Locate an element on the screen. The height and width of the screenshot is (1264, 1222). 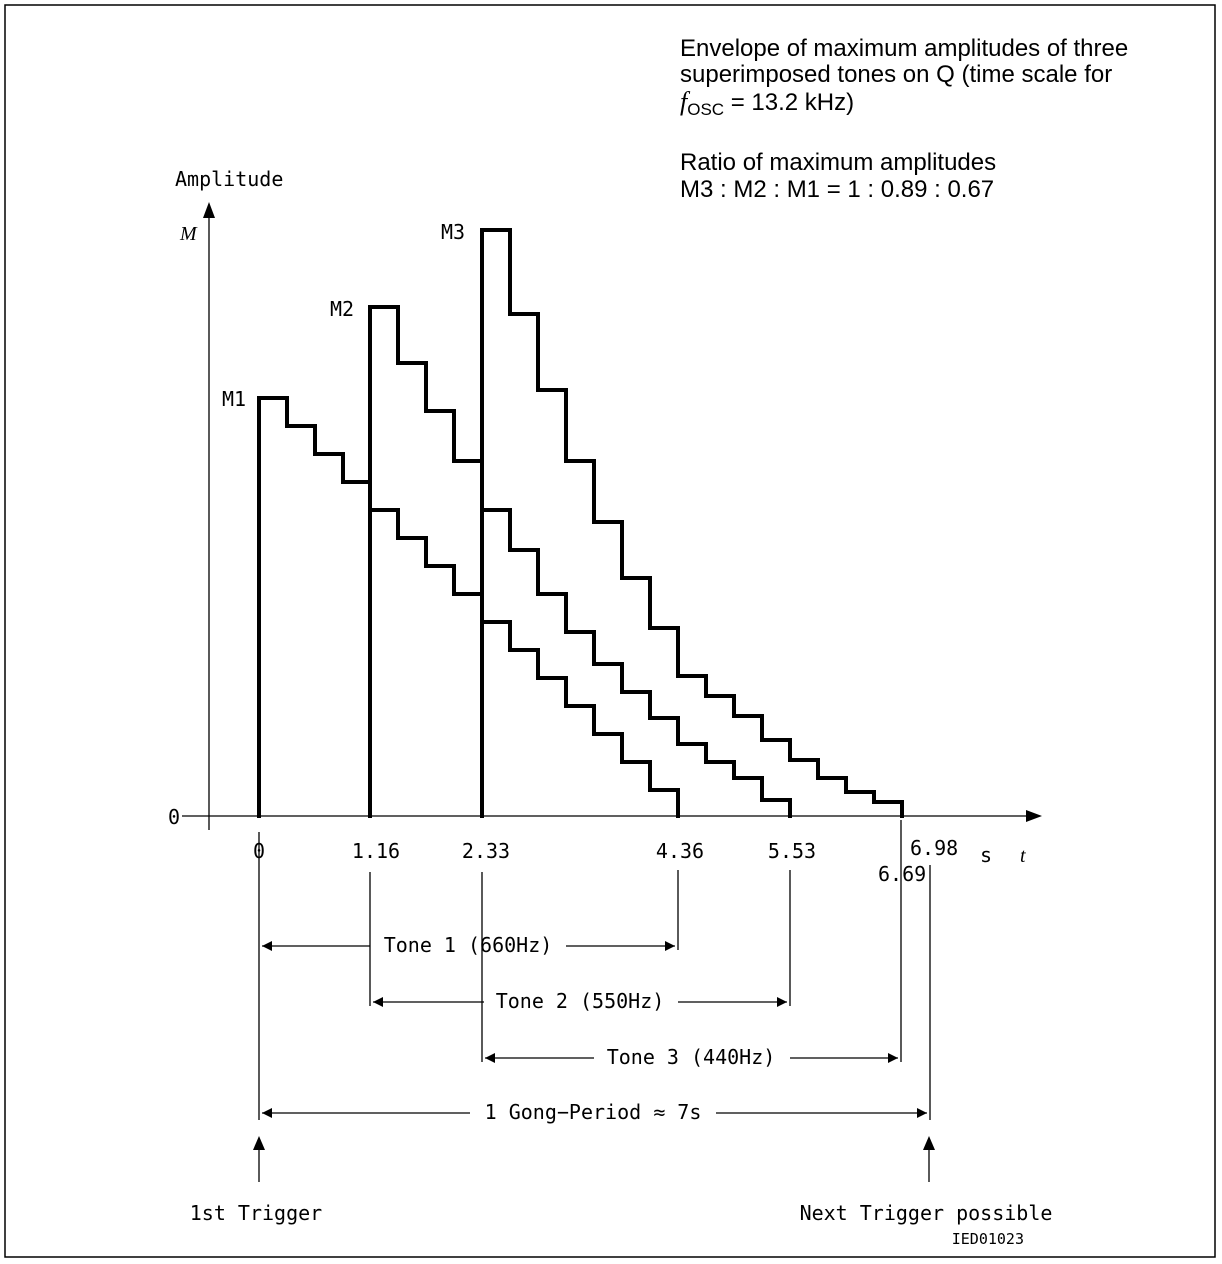
y-axis-arrowhead is located at coordinates (209, 210).